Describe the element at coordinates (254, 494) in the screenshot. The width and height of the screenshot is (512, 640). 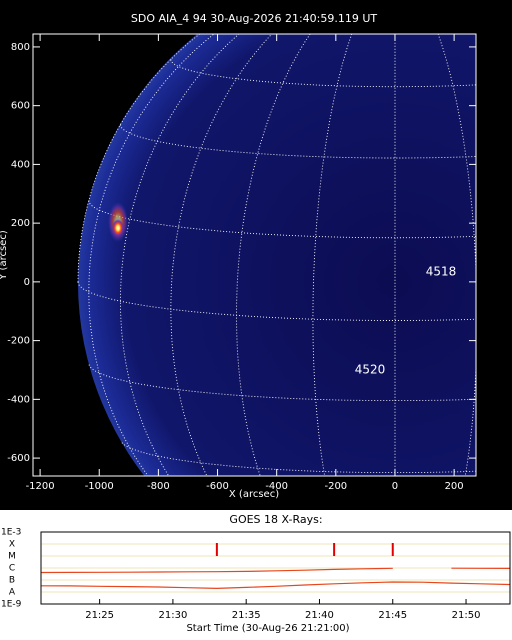
I see `x-axis-label: X (arcsec)` at that location.